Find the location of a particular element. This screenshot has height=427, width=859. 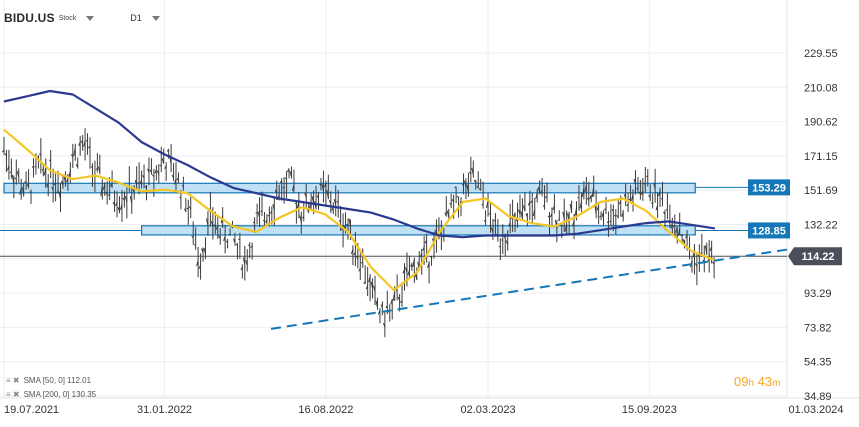

trendline is located at coordinates (529, 289).